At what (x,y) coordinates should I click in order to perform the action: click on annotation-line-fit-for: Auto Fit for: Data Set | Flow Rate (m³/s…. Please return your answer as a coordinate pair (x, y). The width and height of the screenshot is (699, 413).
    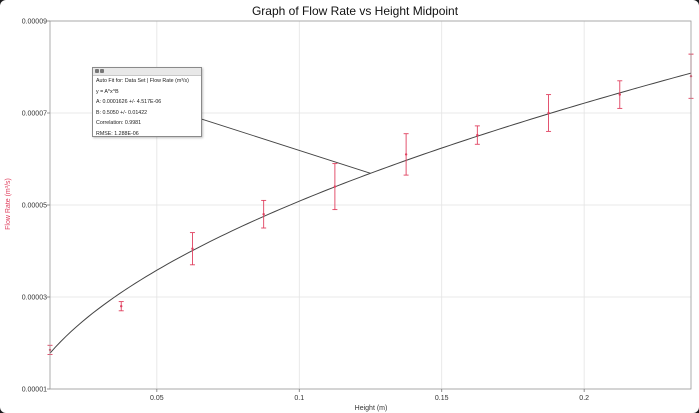
    Looking at the image, I should click on (142, 81).